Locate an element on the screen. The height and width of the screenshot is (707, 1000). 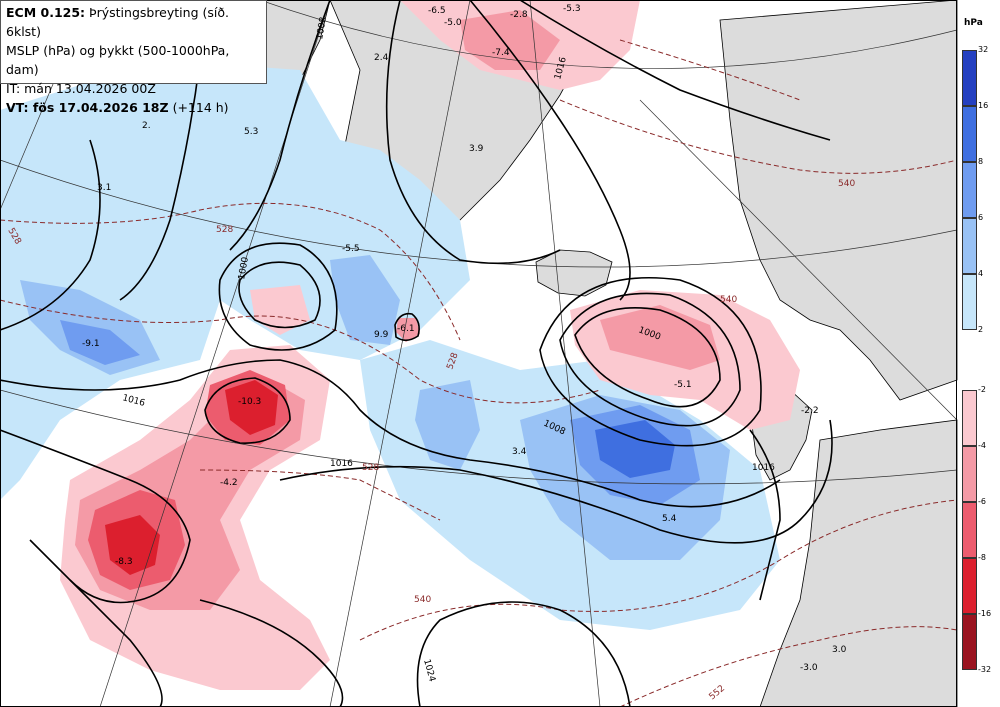
pchange-label: 3.1 is located at coordinates (104, 188).